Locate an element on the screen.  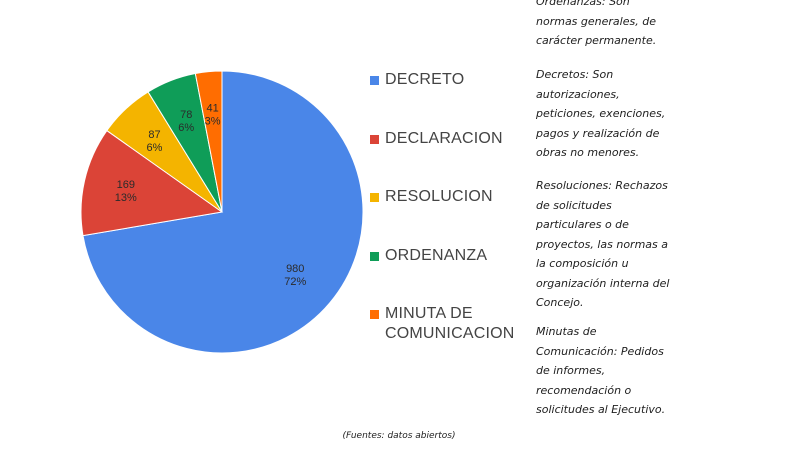
legend-label: DECLARACION is located at coordinates (444, 138).